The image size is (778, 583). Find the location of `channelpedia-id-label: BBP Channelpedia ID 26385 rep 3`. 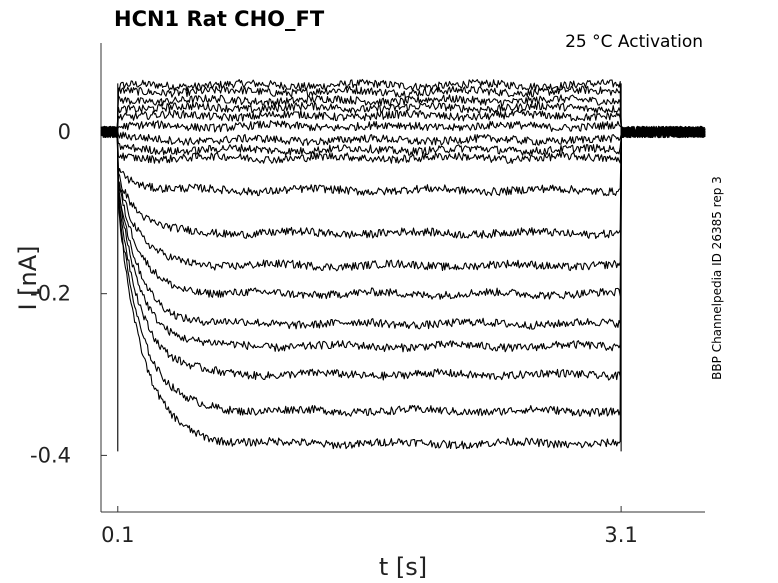

channelpedia-id-label: BBP Channelpedia ID 26385 rep 3 is located at coordinates (717, 278).